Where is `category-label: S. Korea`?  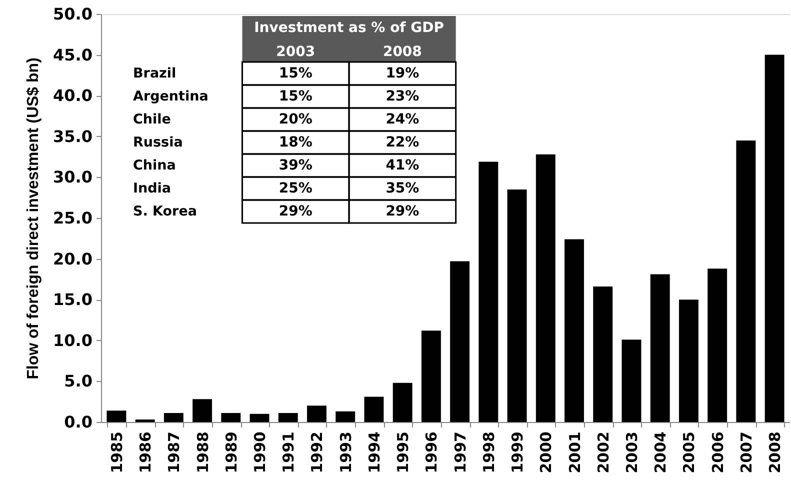
category-label: S. Korea is located at coordinates (165, 212).